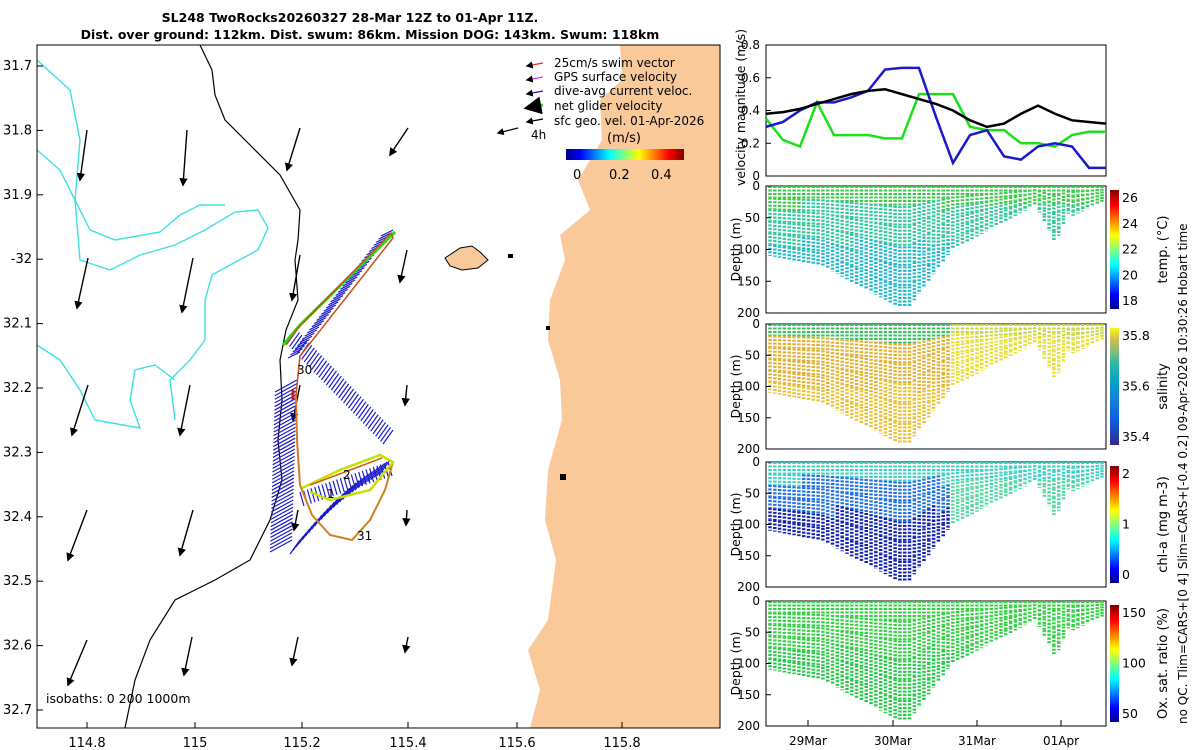  Describe the element at coordinates (977, 741) in the screenshot. I see `profile-x-tick-2: 31Mar` at that location.